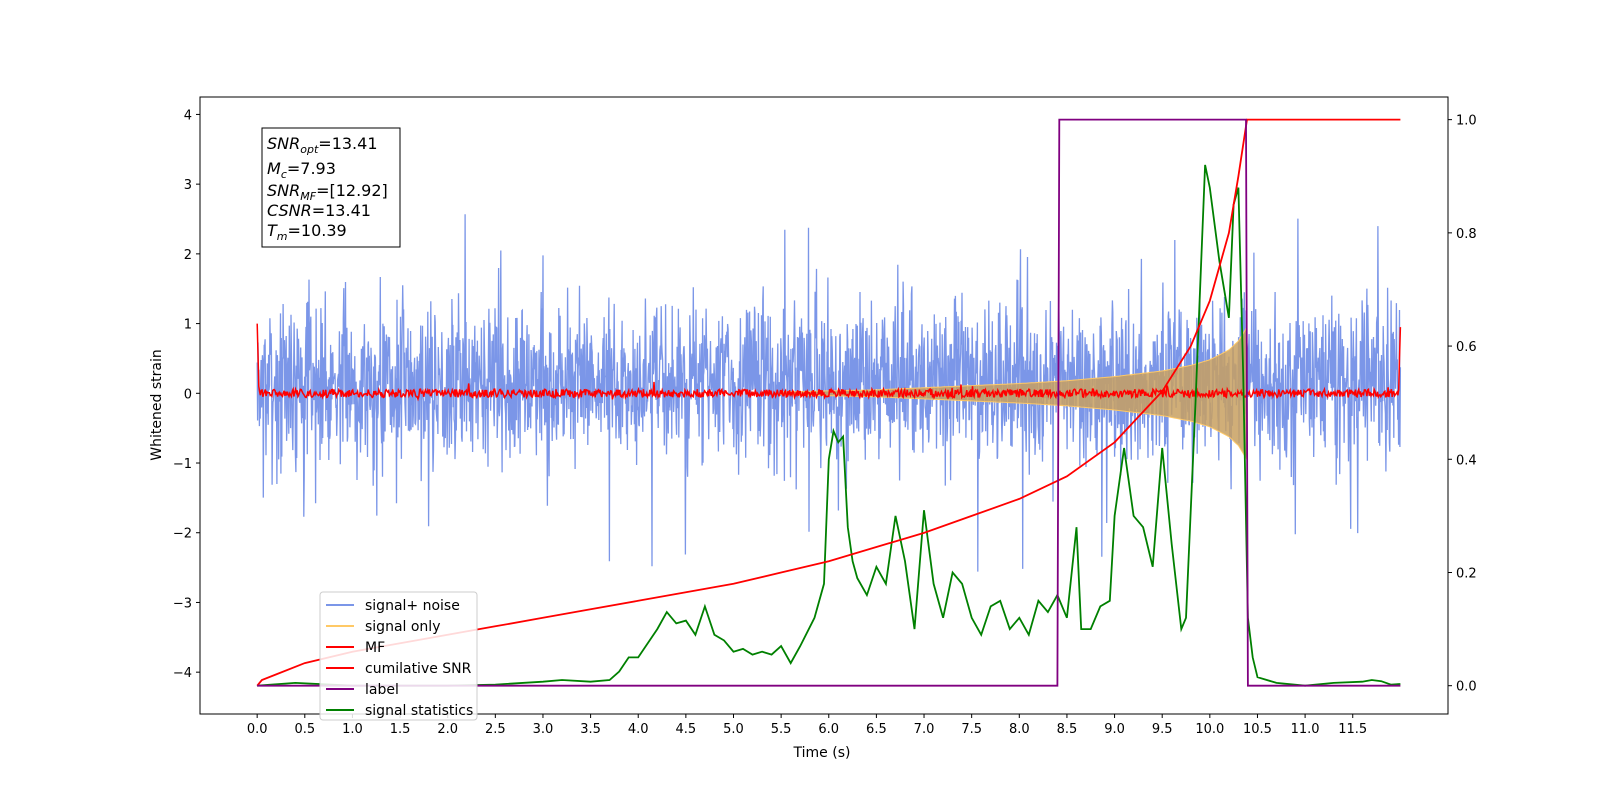  What do you see at coordinates (304, 729) in the screenshot?
I see `x-tick-label: 0.5` at bounding box center [304, 729].